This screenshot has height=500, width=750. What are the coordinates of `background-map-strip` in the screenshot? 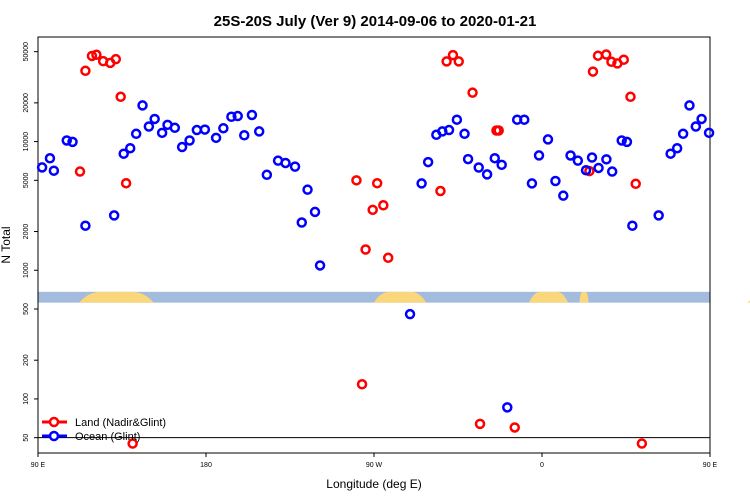 It's located at (394, 297).